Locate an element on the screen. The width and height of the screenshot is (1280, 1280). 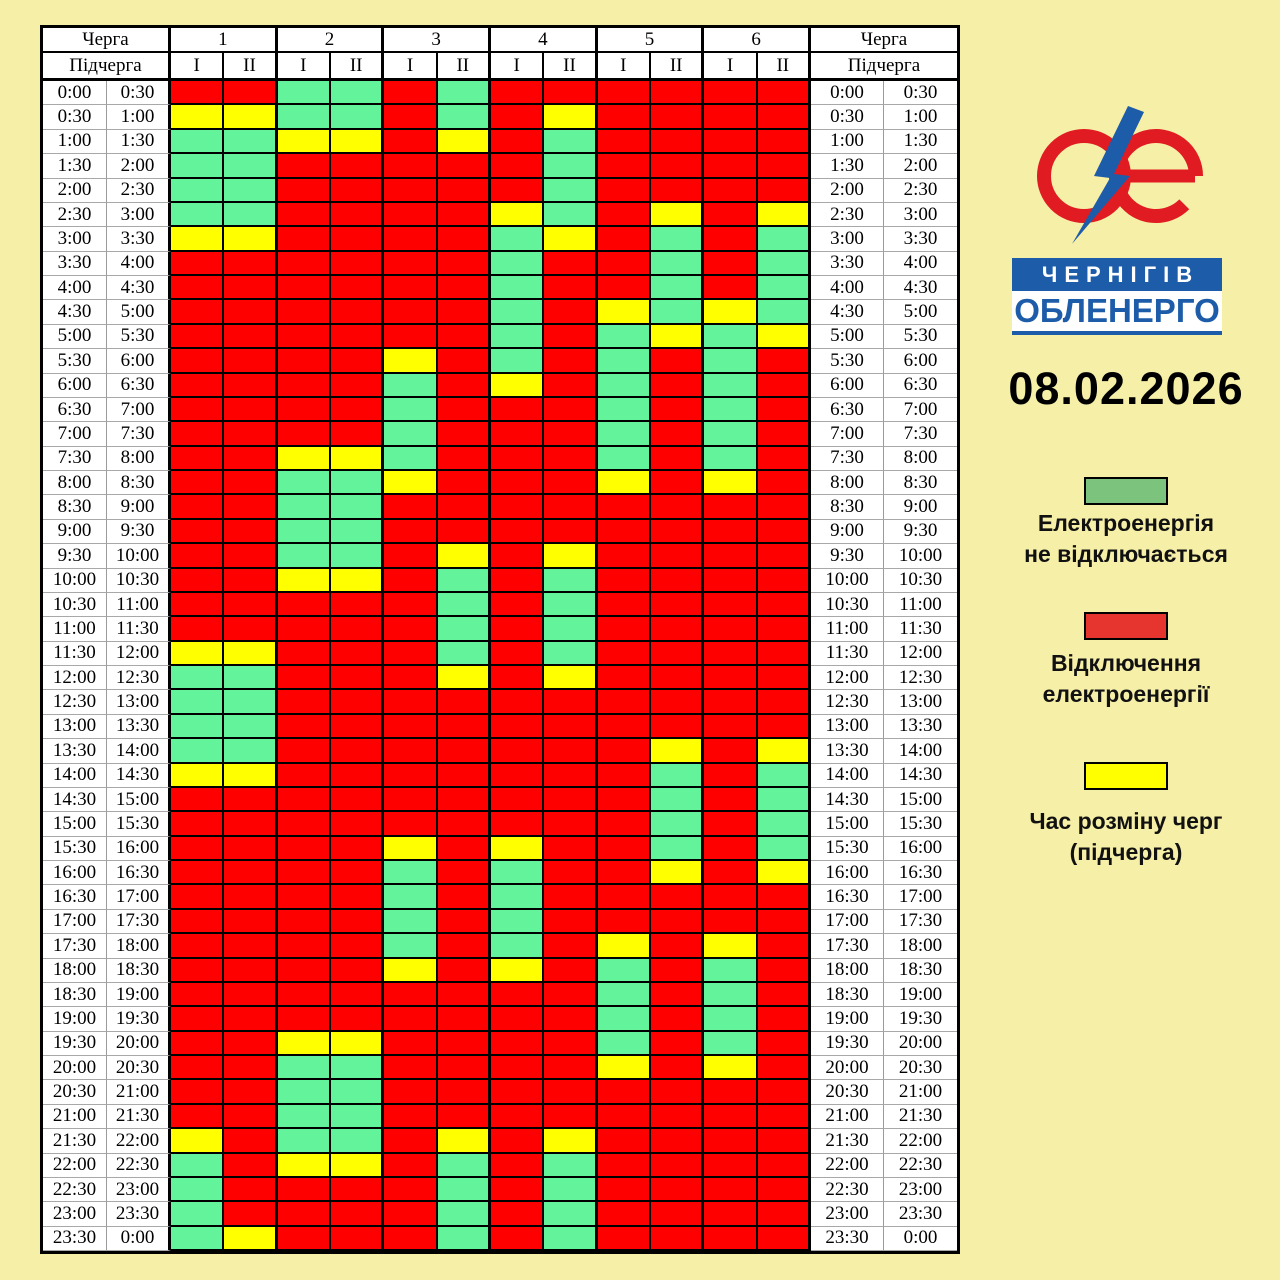
subqueue-label: II is located at coordinates (677, 67).